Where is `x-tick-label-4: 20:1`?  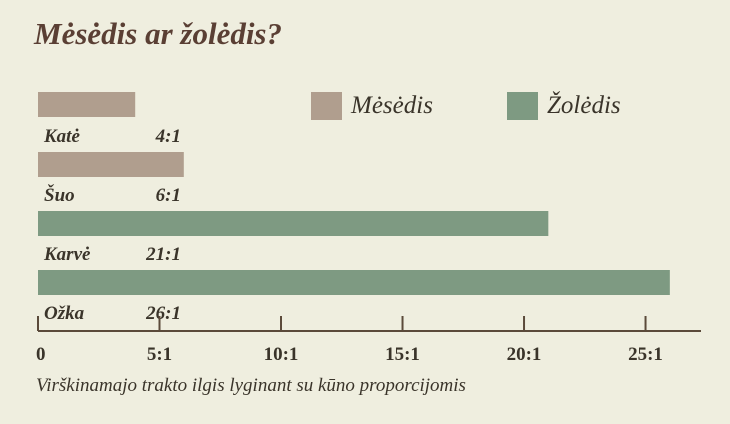
x-tick-label-4: 20:1 is located at coordinates (524, 354).